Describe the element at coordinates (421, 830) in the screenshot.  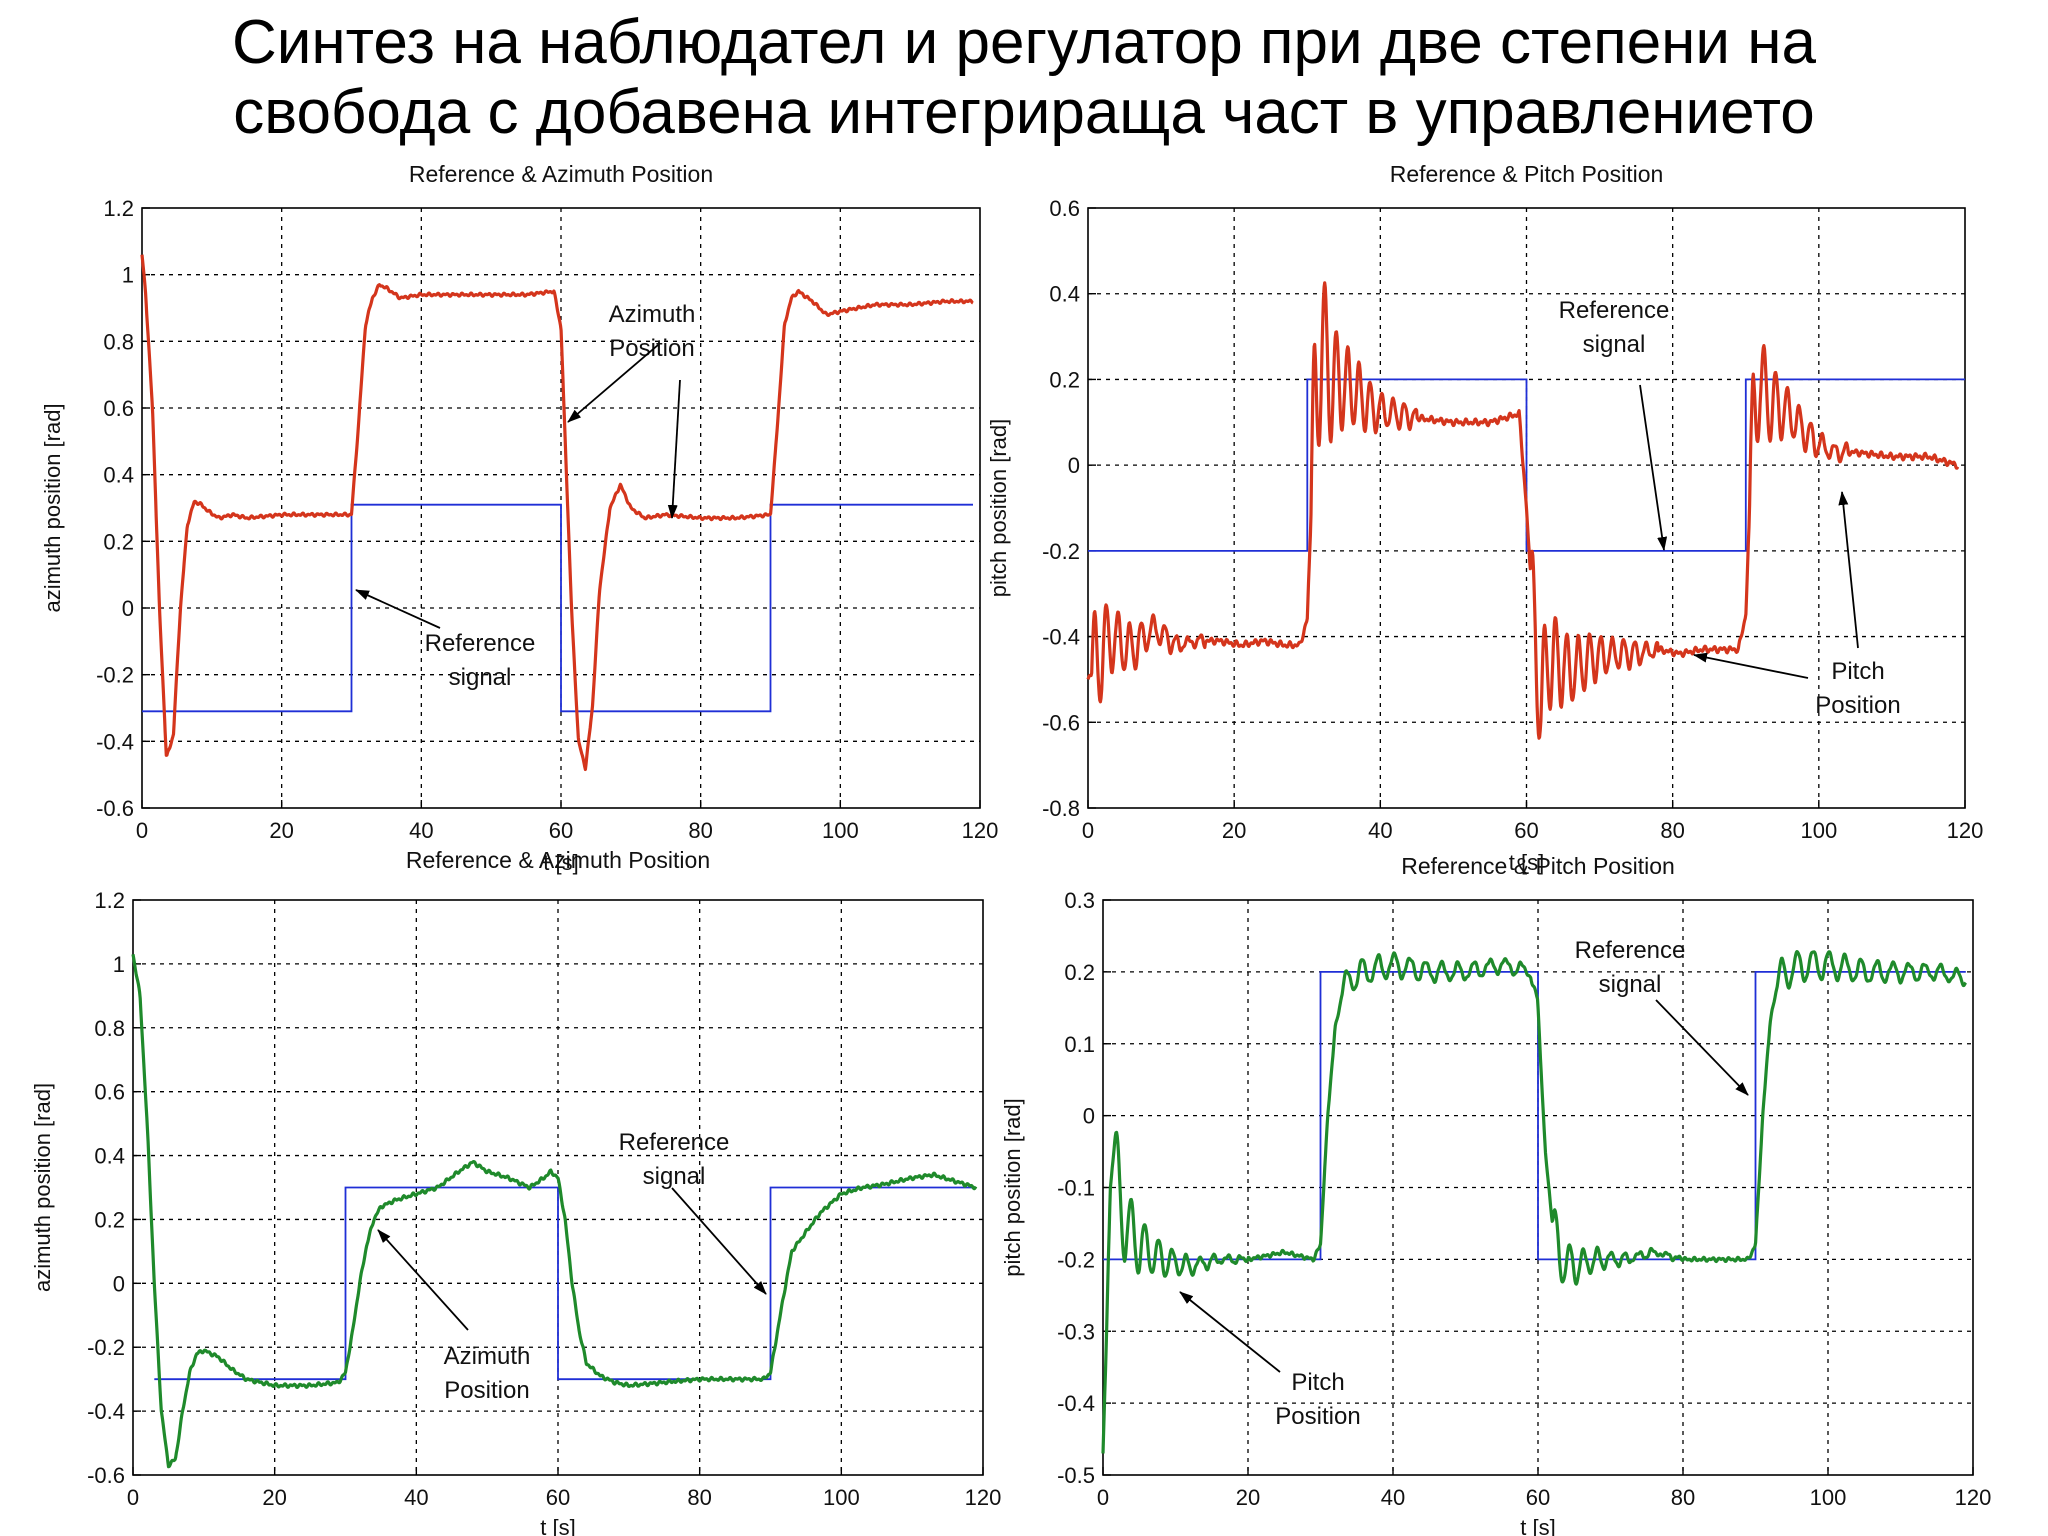
I see `x-tick-label: 40` at that location.